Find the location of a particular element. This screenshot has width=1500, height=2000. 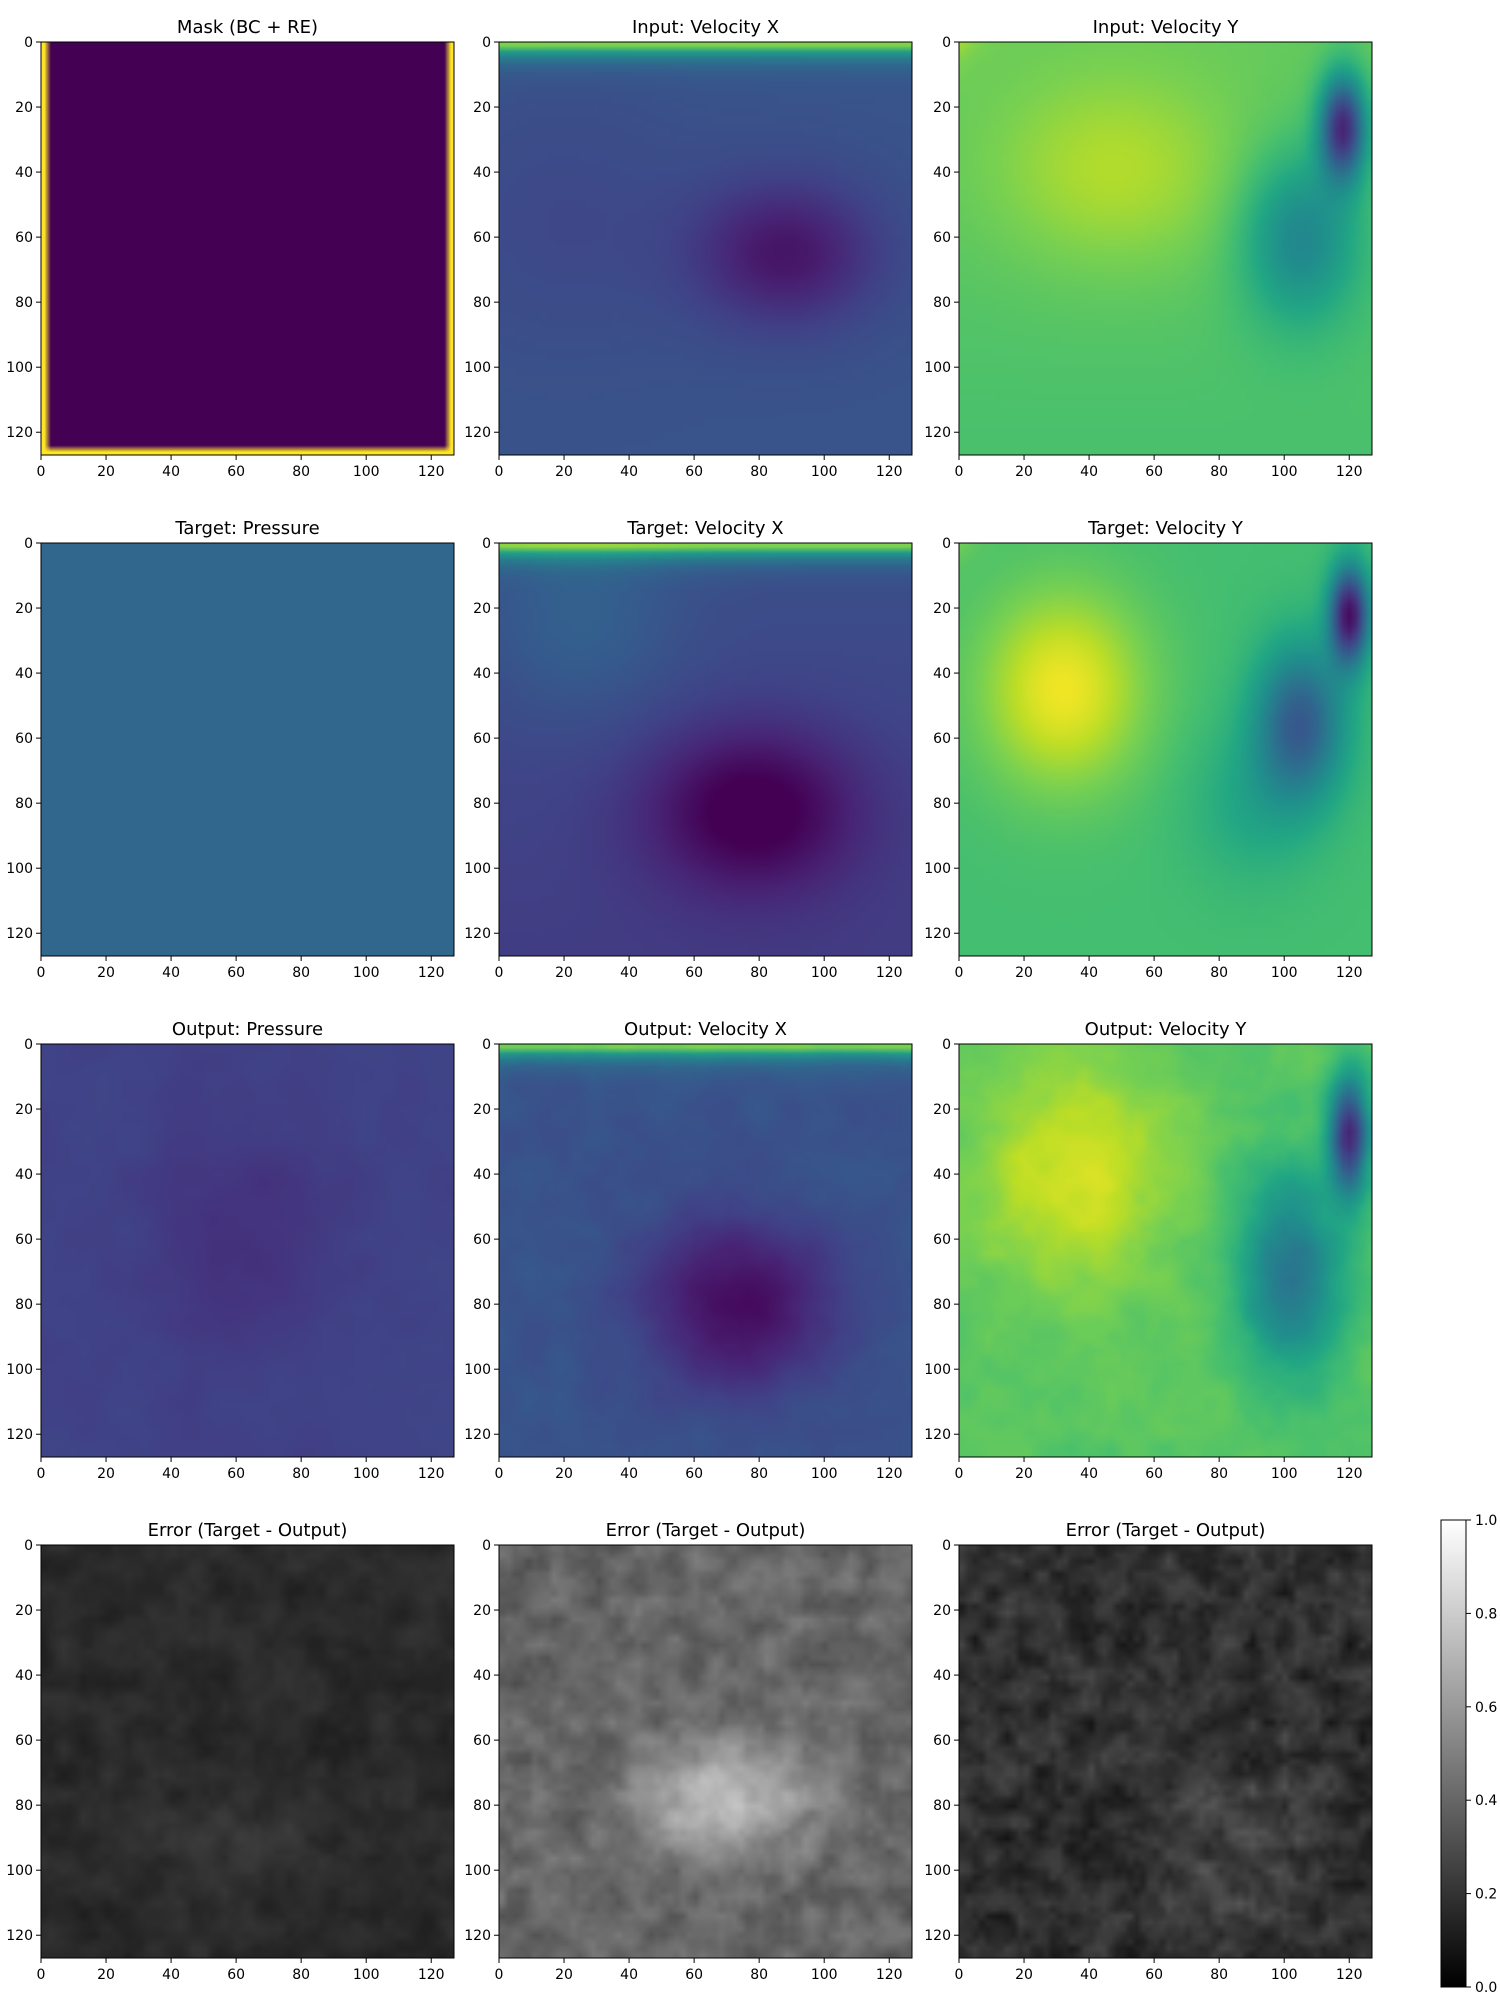

colorbar-tick-label: 0.4 is located at coordinates (1486, 1801).